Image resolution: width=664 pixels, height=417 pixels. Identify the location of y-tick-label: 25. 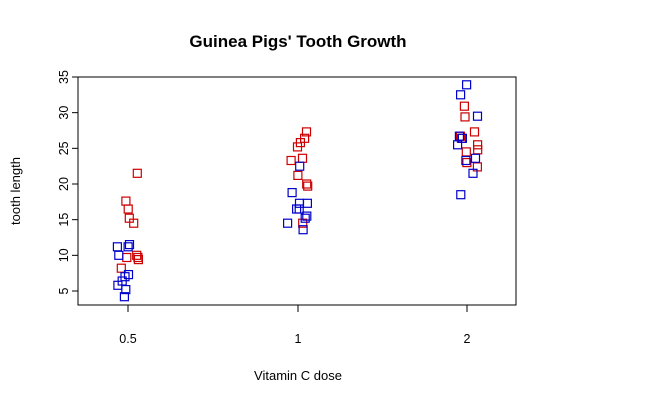
(64, 148).